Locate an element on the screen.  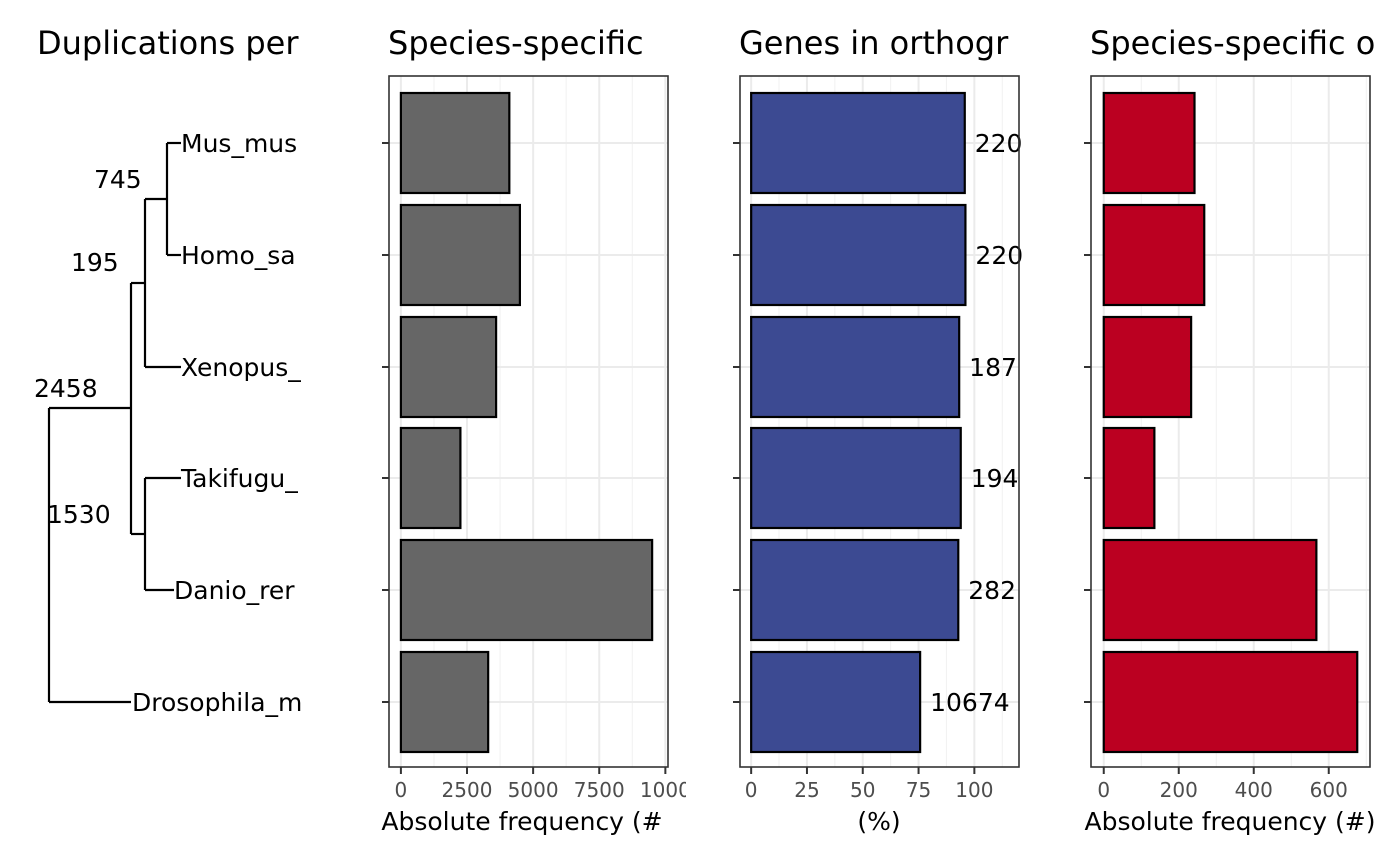
bar-label: 194 is located at coordinates (995, 478).